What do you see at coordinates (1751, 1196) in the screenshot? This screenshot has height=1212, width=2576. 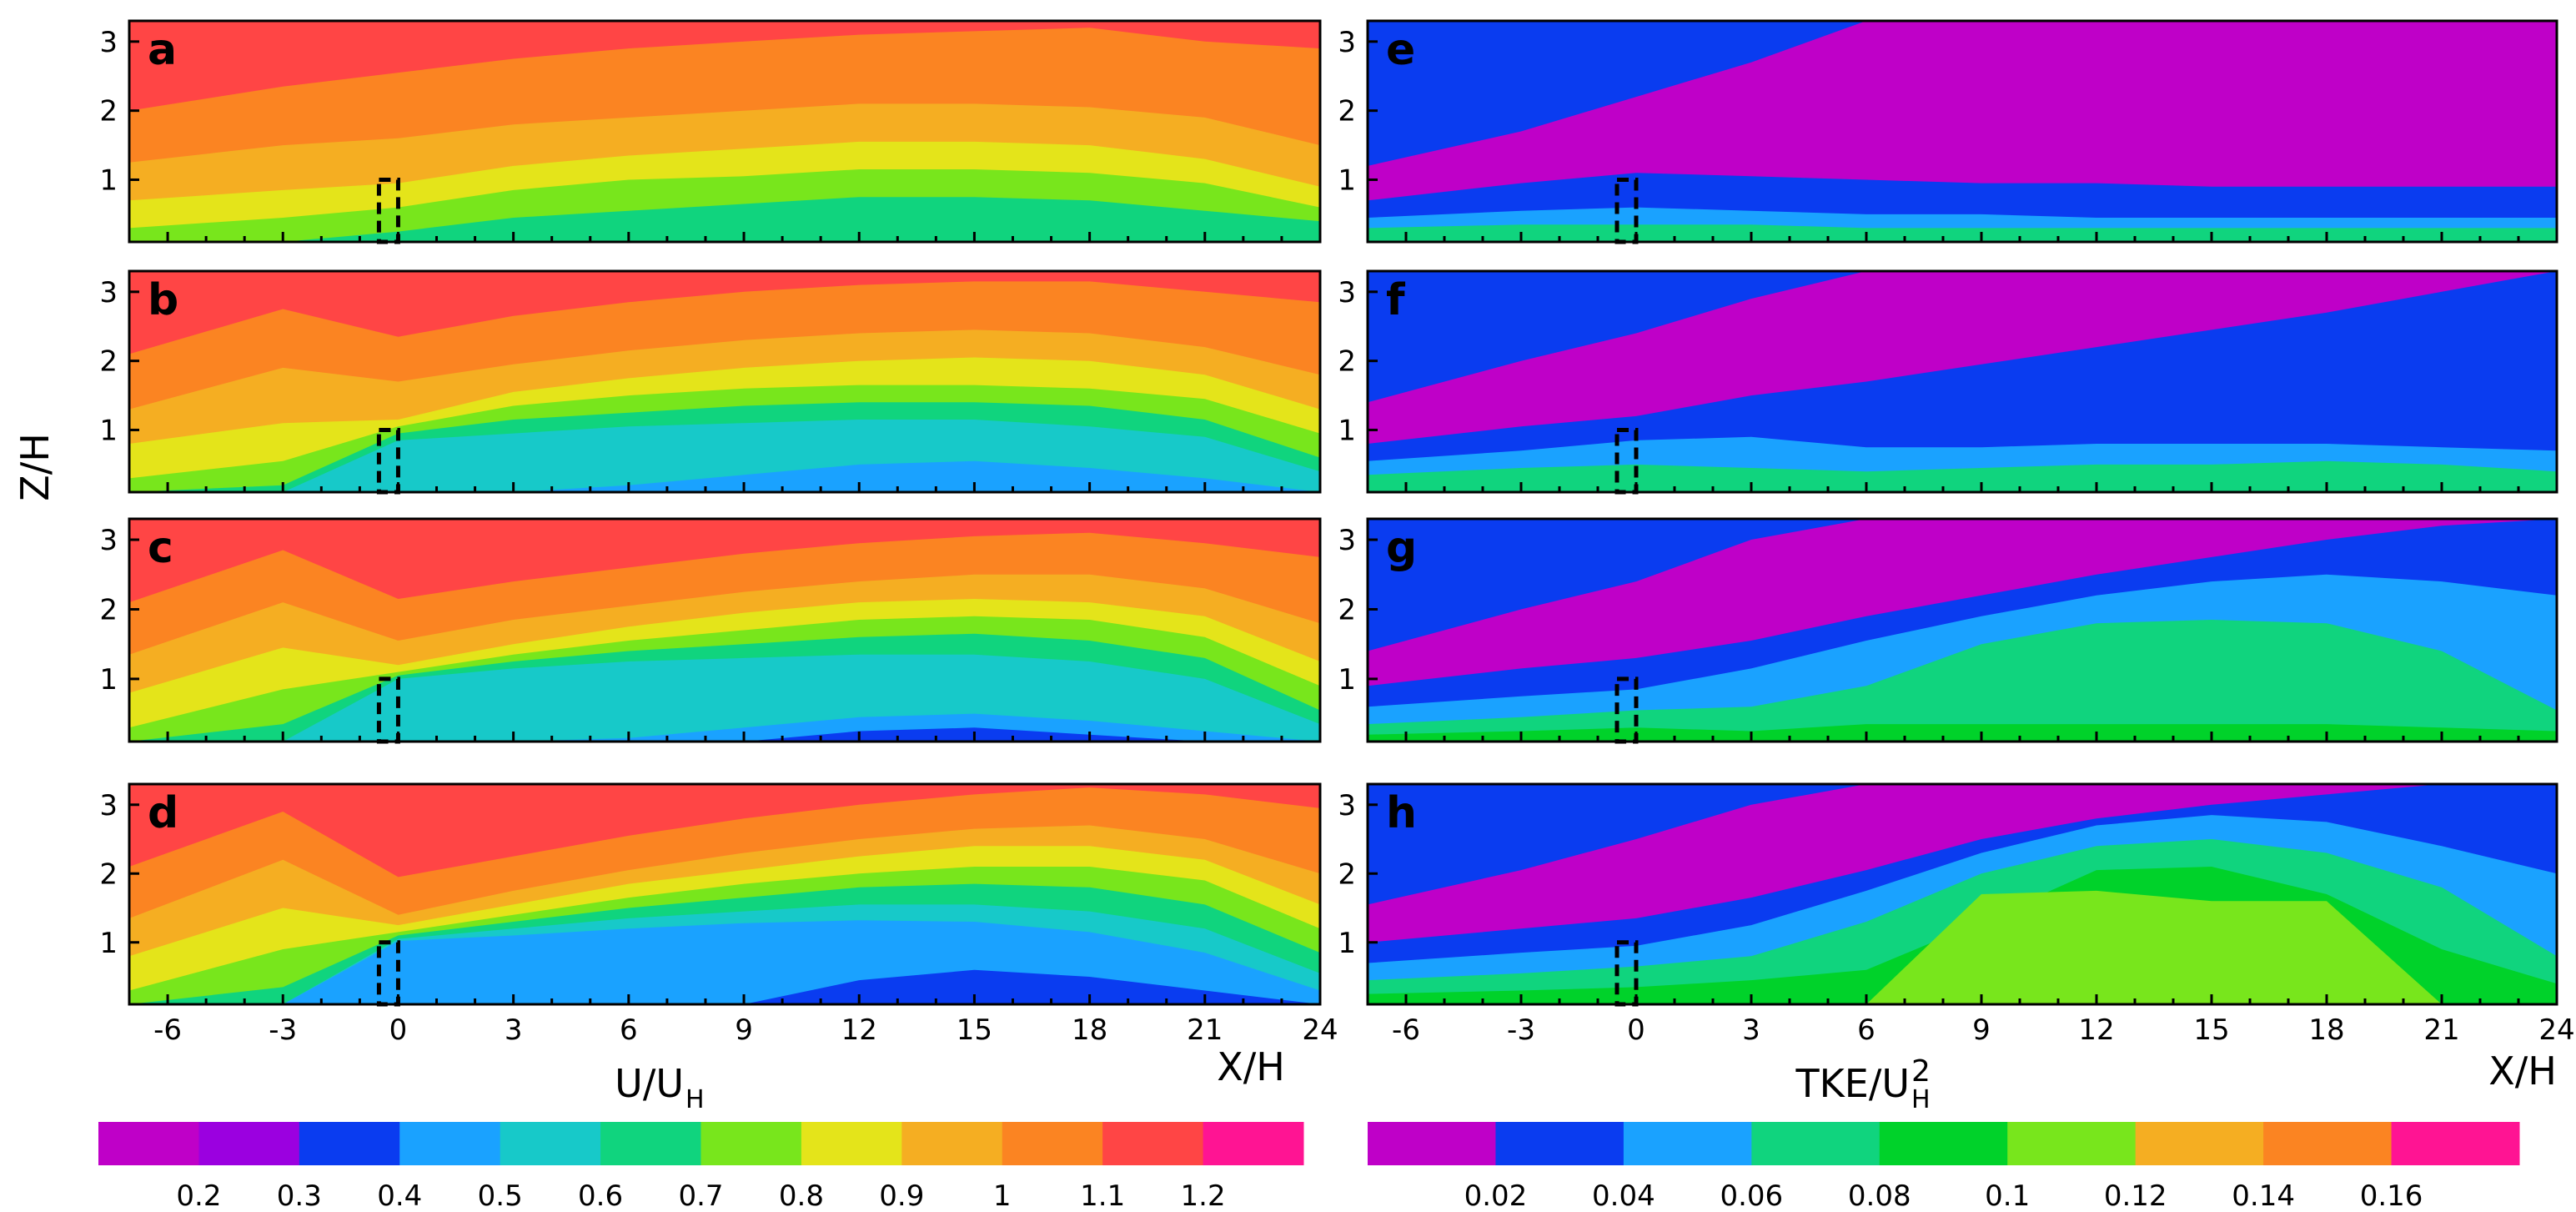 I see `colorbar-tick-1-2: 0.06` at bounding box center [1751, 1196].